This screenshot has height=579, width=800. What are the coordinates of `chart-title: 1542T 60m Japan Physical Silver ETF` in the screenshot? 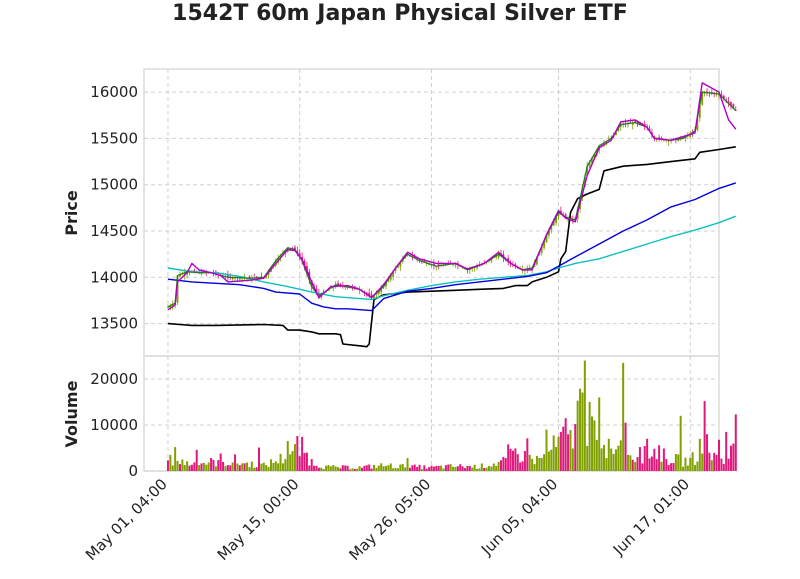 It's located at (400, 13).